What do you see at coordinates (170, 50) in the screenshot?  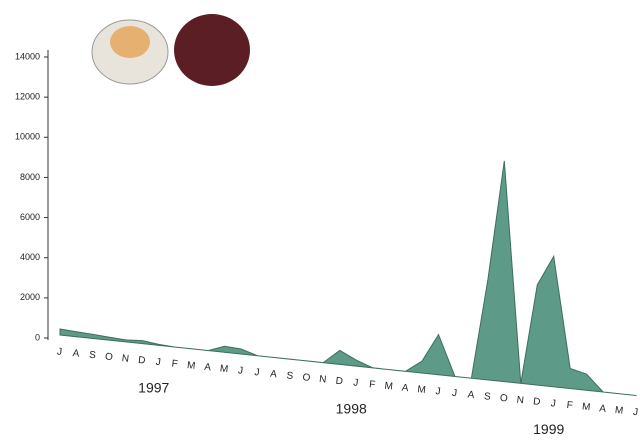 I see `scallop-images` at bounding box center [170, 50].